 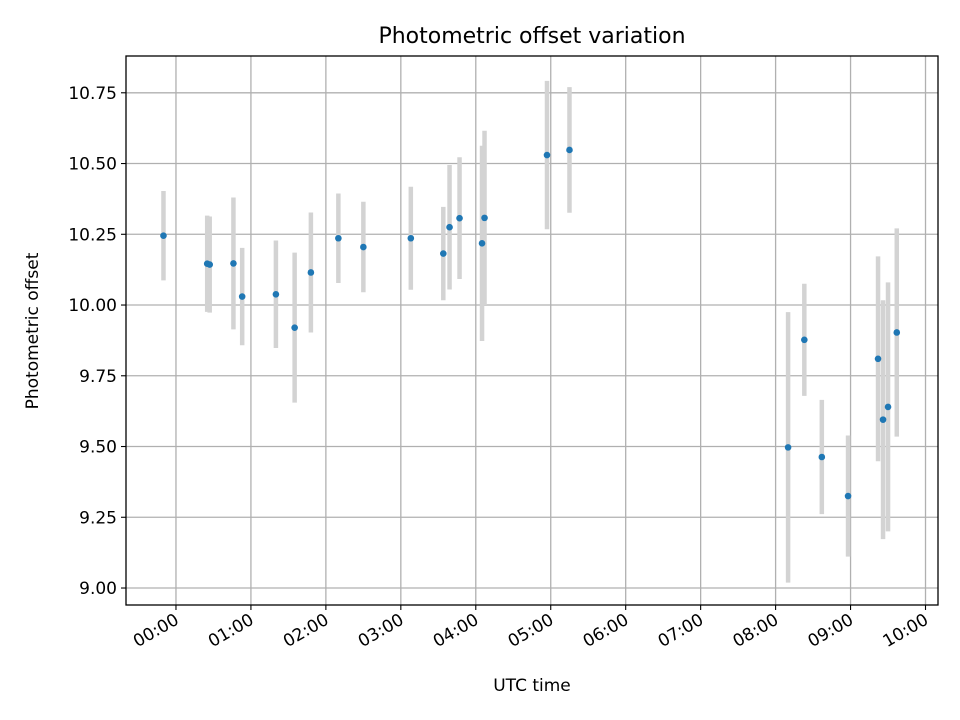 What do you see at coordinates (92, 235) in the screenshot?
I see `y-tick-label: 10.25` at bounding box center [92, 235].